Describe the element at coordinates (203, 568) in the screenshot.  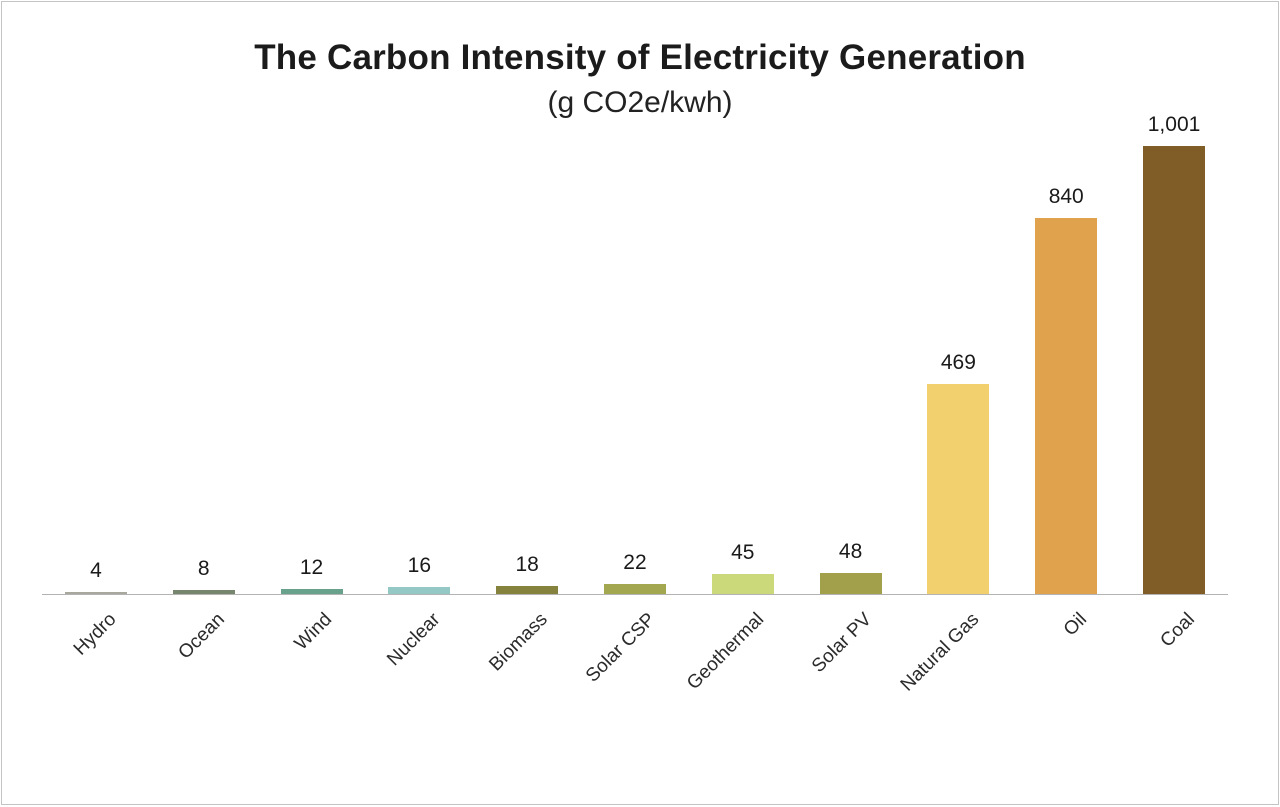
I see `bar-value-label: 8` at that location.